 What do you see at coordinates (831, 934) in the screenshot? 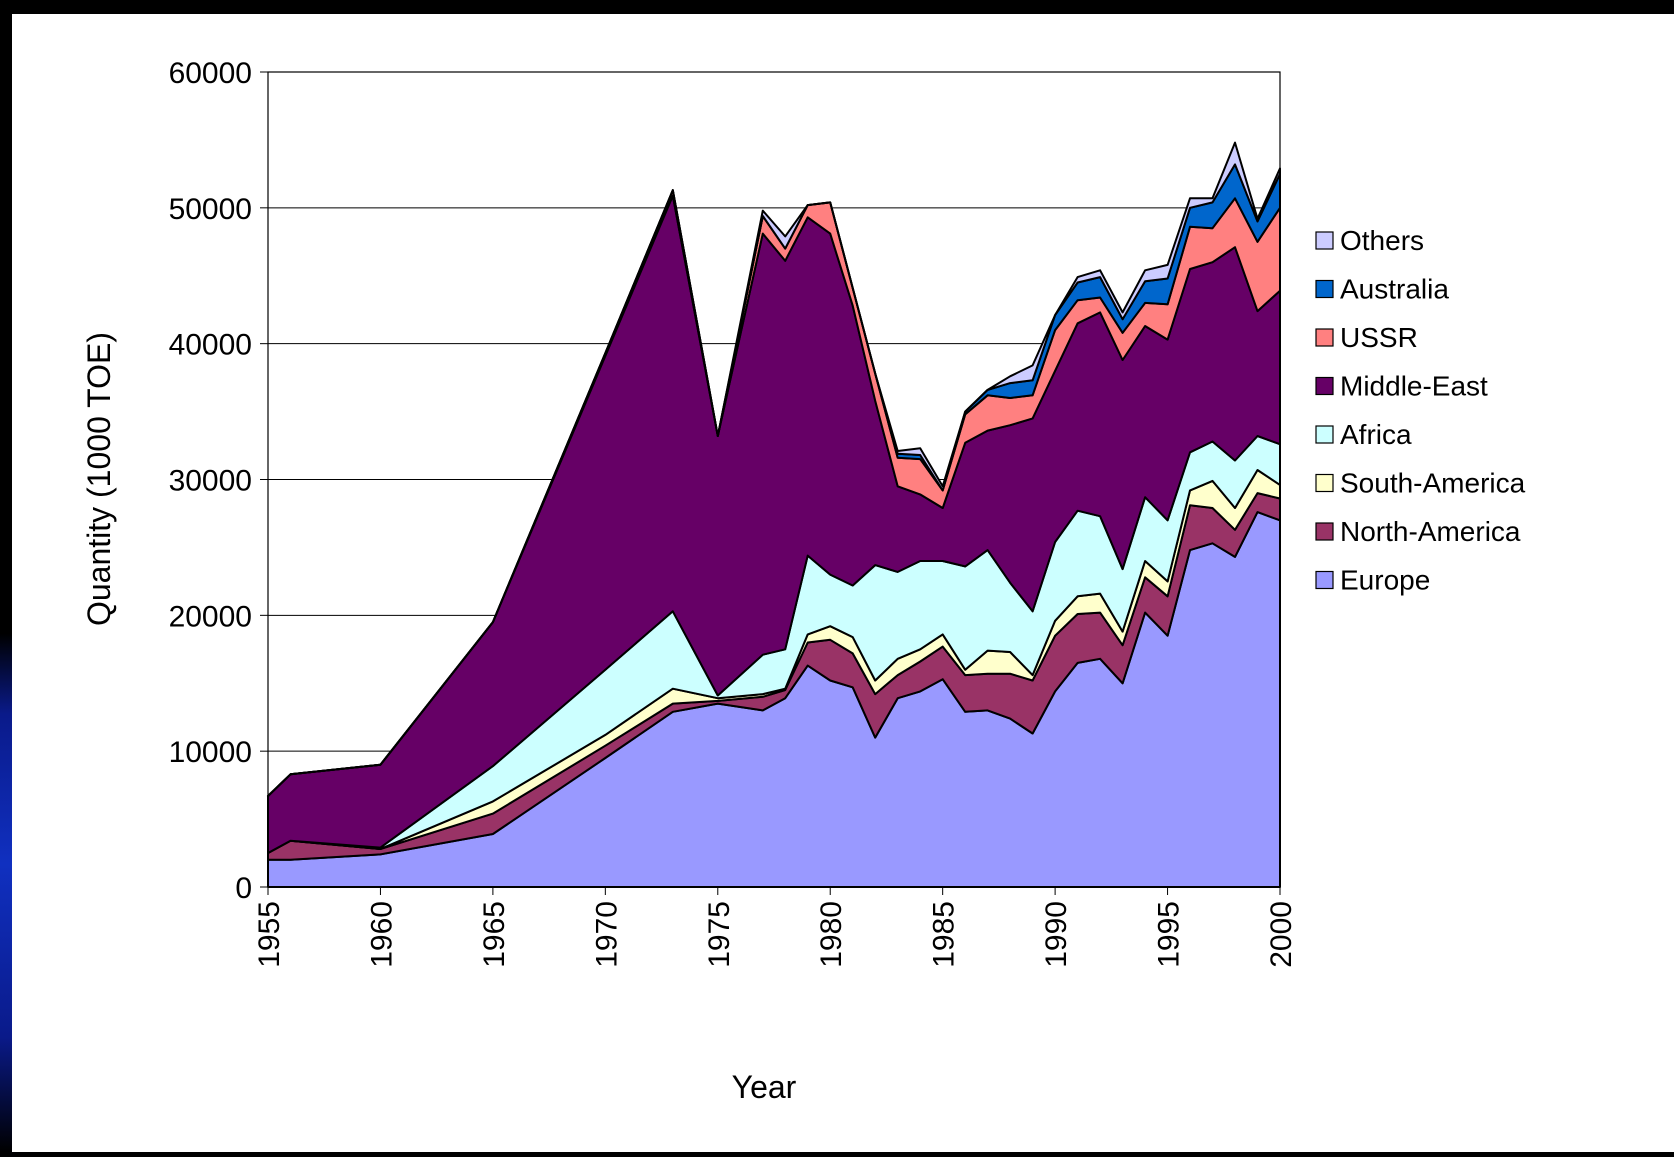
I see `x-tick-label: 1980` at bounding box center [831, 934].